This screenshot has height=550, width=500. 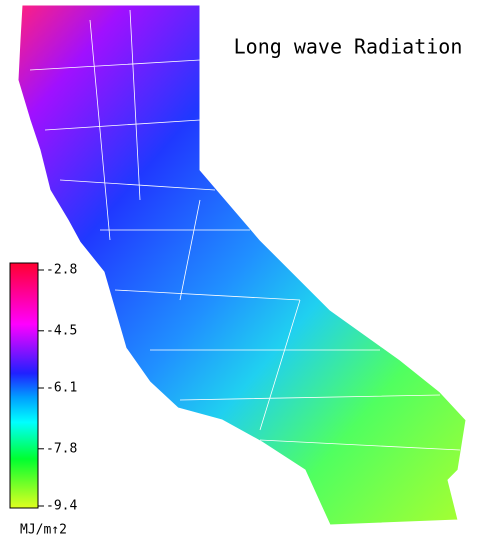 What do you see at coordinates (61, 448) in the screenshot?
I see `colorbar-tick-label: -7.8` at bounding box center [61, 448].